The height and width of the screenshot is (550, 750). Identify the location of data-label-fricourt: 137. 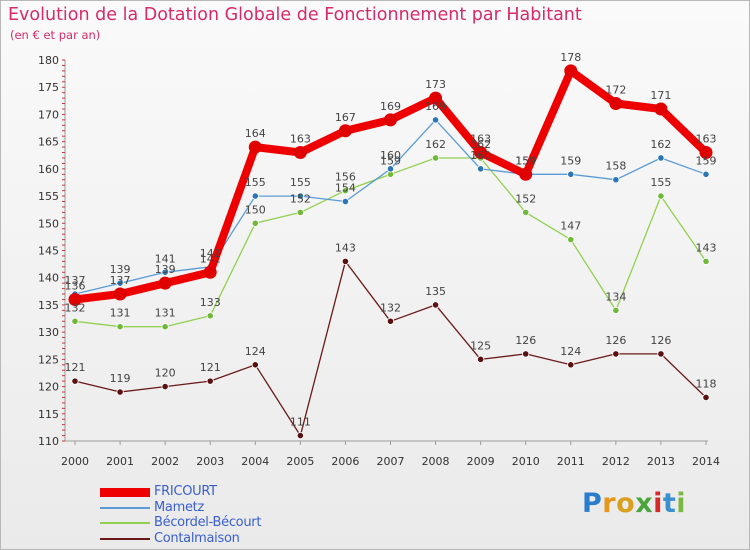
(120, 280).